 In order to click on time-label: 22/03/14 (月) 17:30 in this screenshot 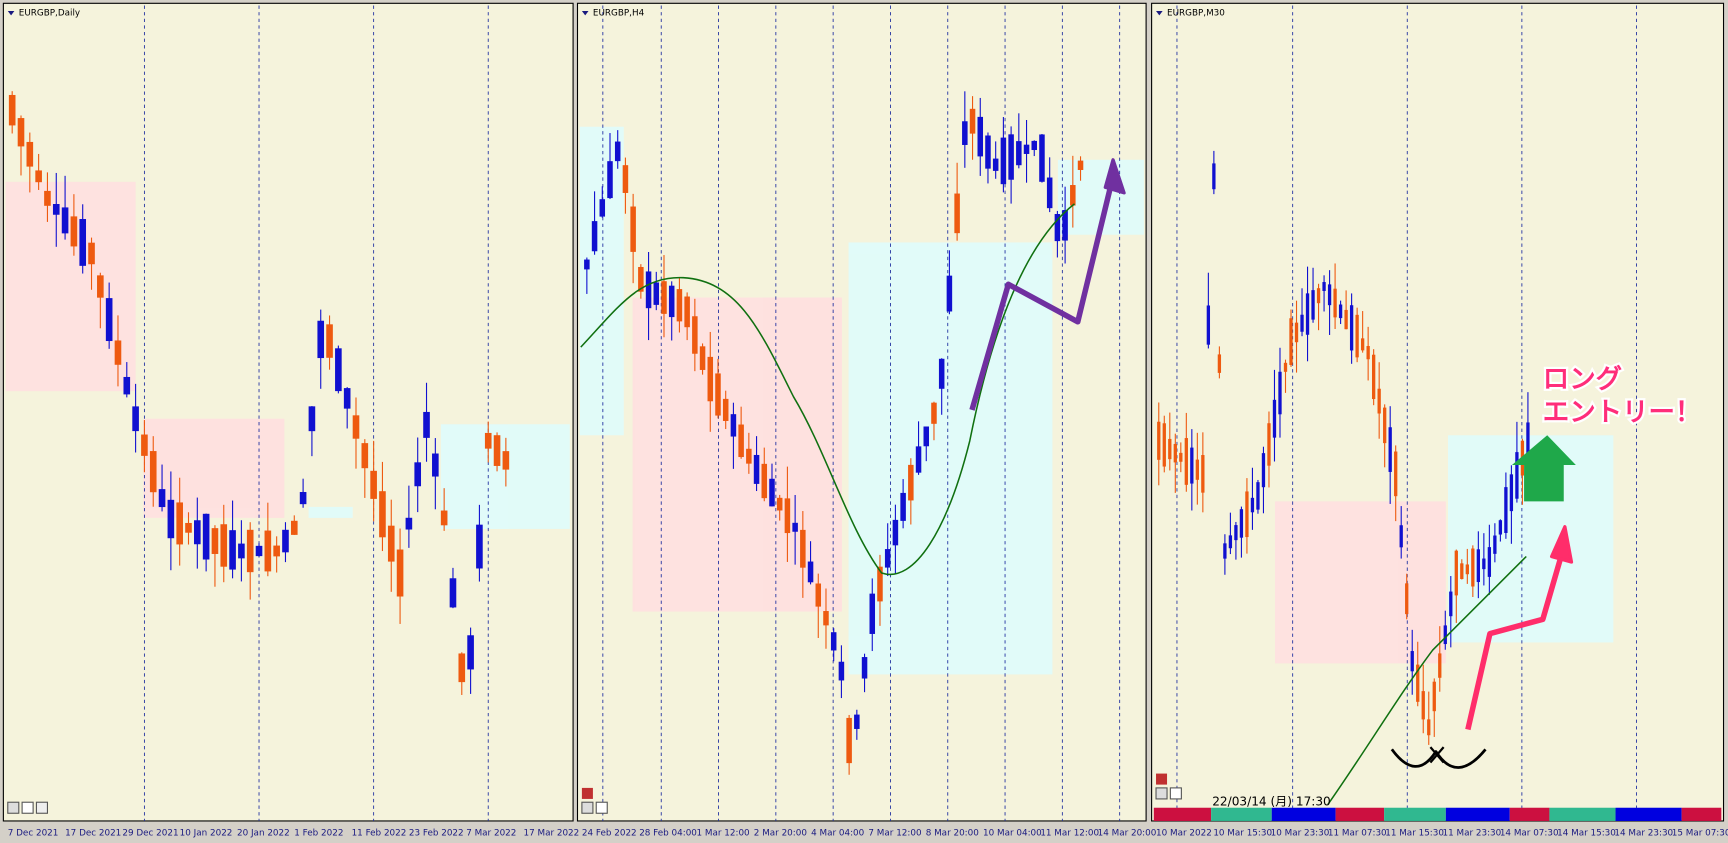, I will do `click(1271, 802)`.